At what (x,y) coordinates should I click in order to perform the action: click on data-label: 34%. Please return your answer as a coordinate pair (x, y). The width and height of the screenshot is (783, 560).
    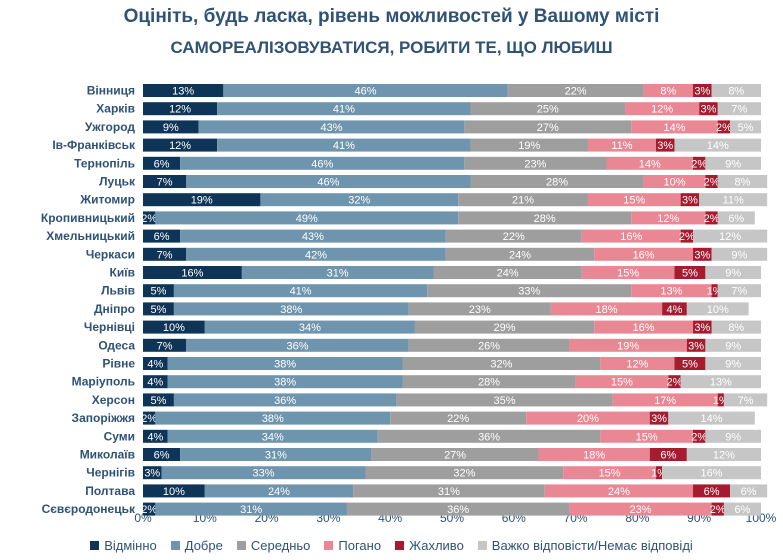
    Looking at the image, I should click on (273, 437).